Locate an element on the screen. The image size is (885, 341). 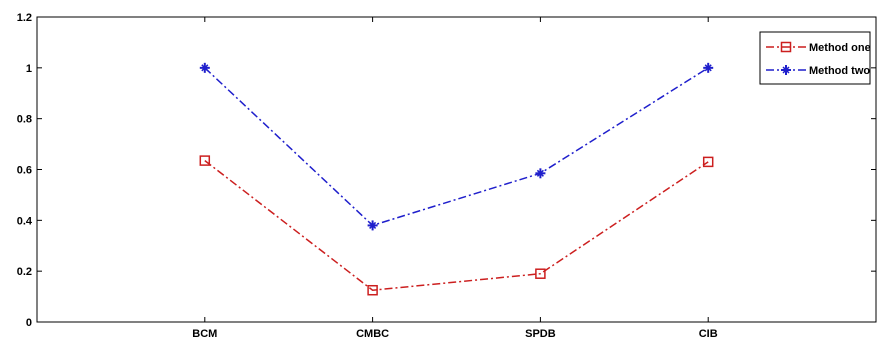
y-tick-label: 0.2 is located at coordinates (24, 272).